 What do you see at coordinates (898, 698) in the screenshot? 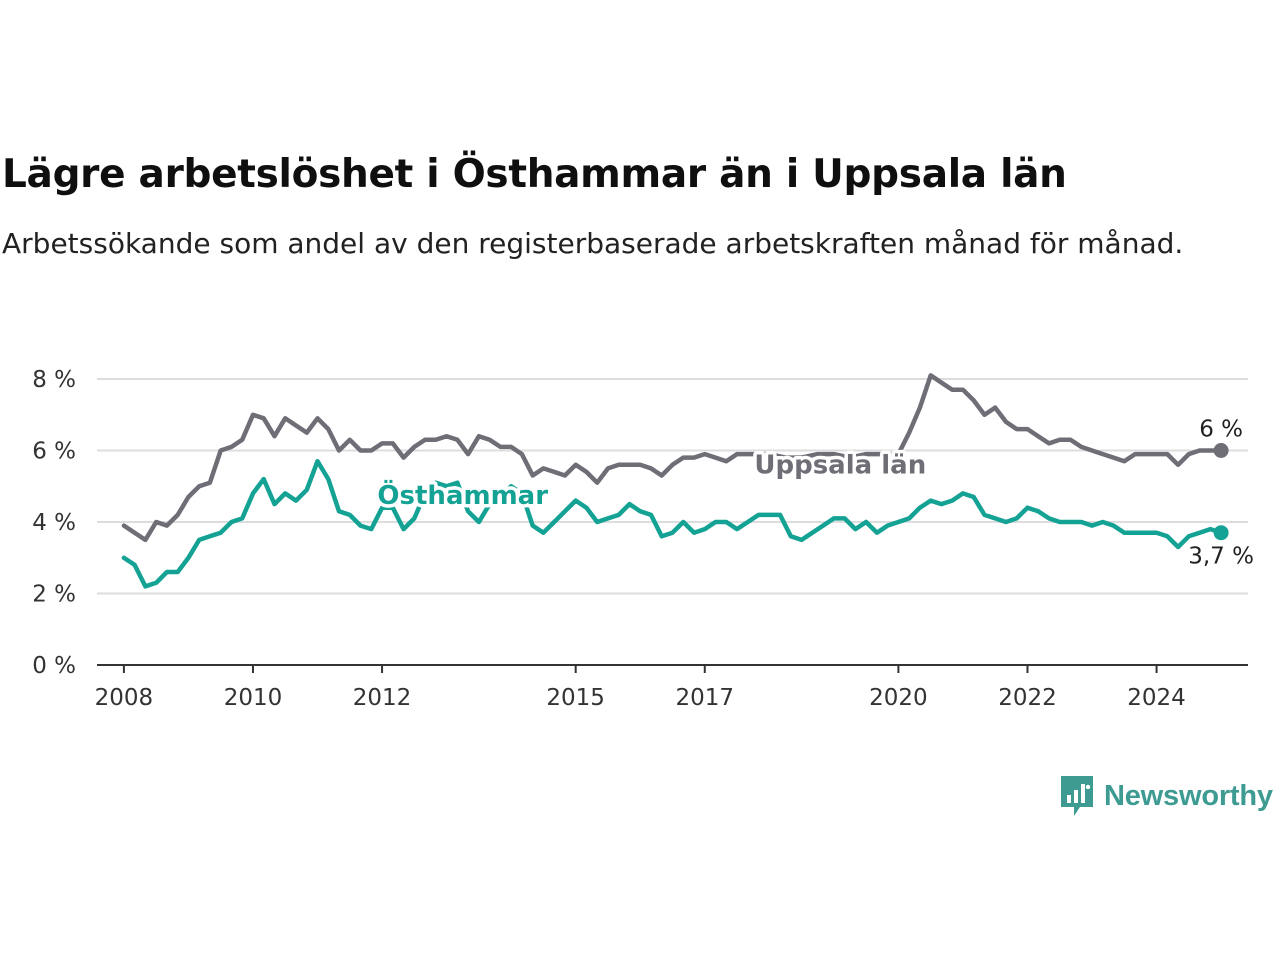
I see `x-tick-label: 2020` at bounding box center [898, 698].